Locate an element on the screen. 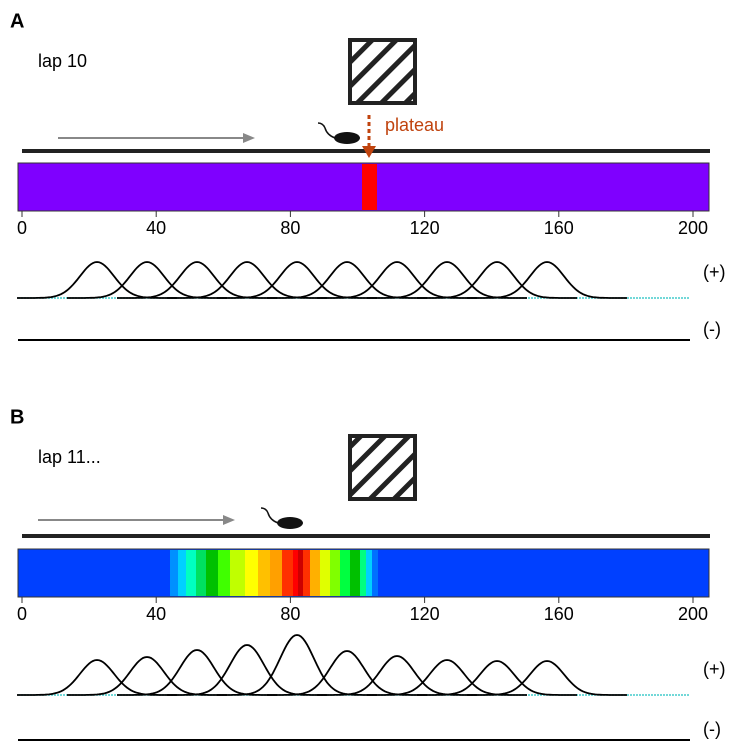 This screenshot has width=733, height=750. plateau-stripe is located at coordinates (369, 187).